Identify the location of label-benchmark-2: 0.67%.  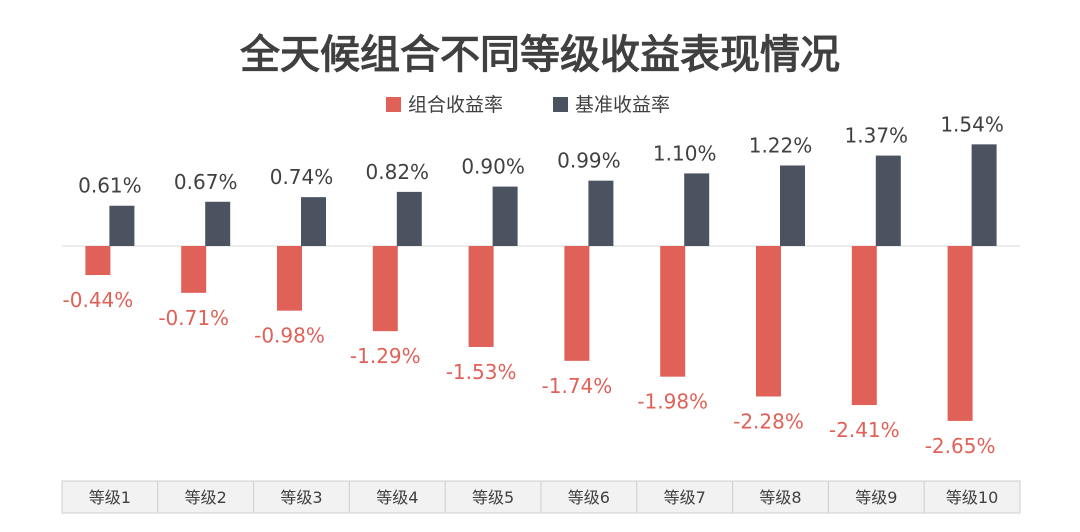
(206, 182).